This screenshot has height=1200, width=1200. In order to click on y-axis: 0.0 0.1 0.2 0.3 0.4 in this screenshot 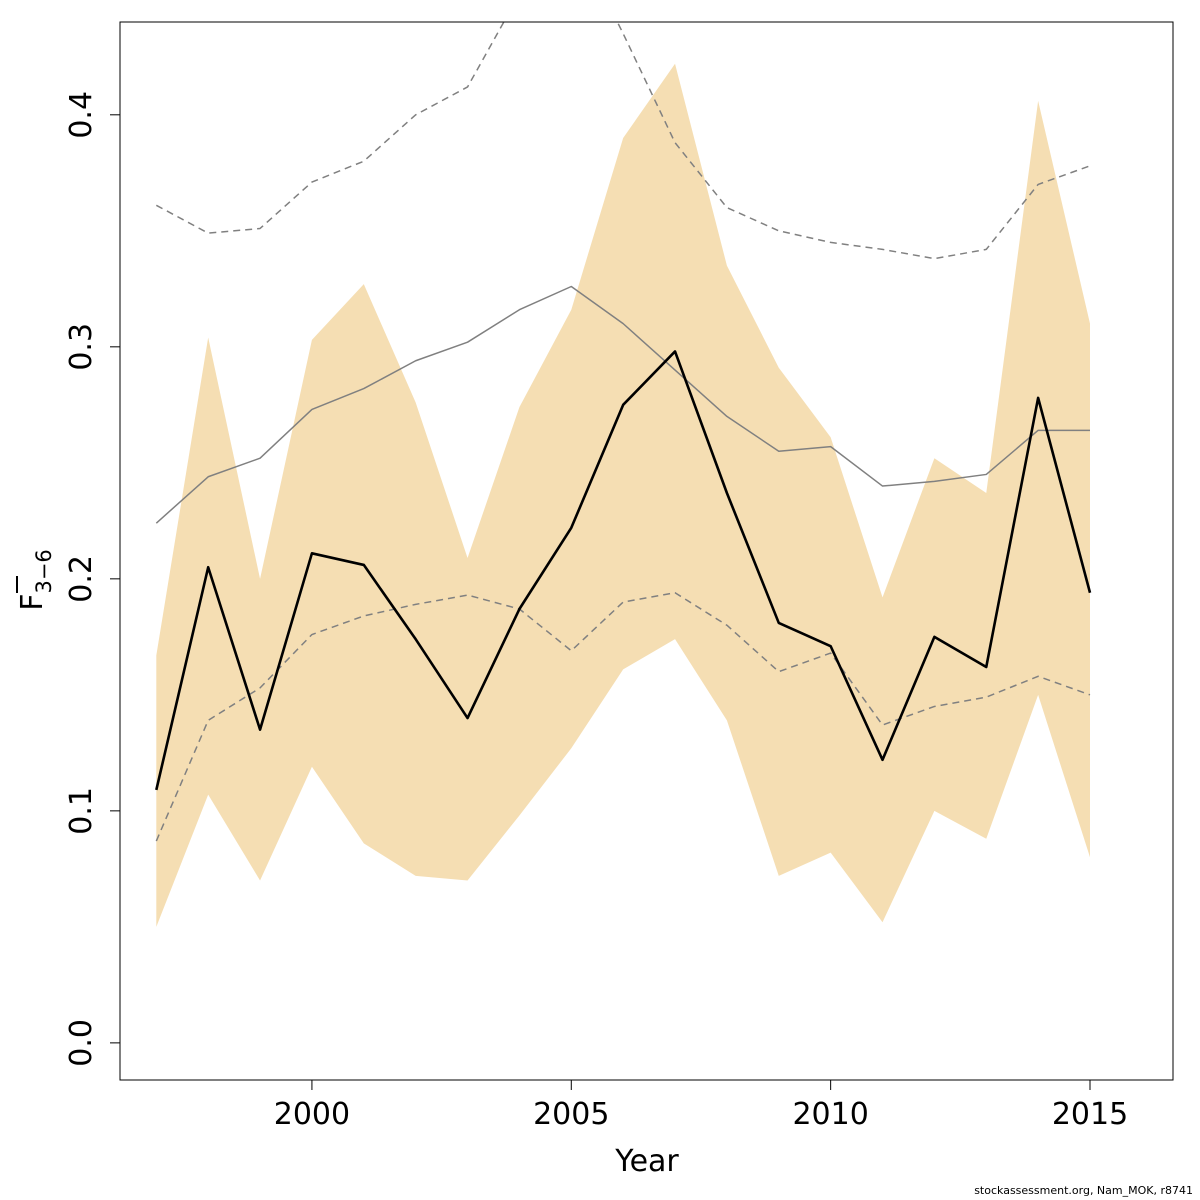, I will do `click(92, 579)`.